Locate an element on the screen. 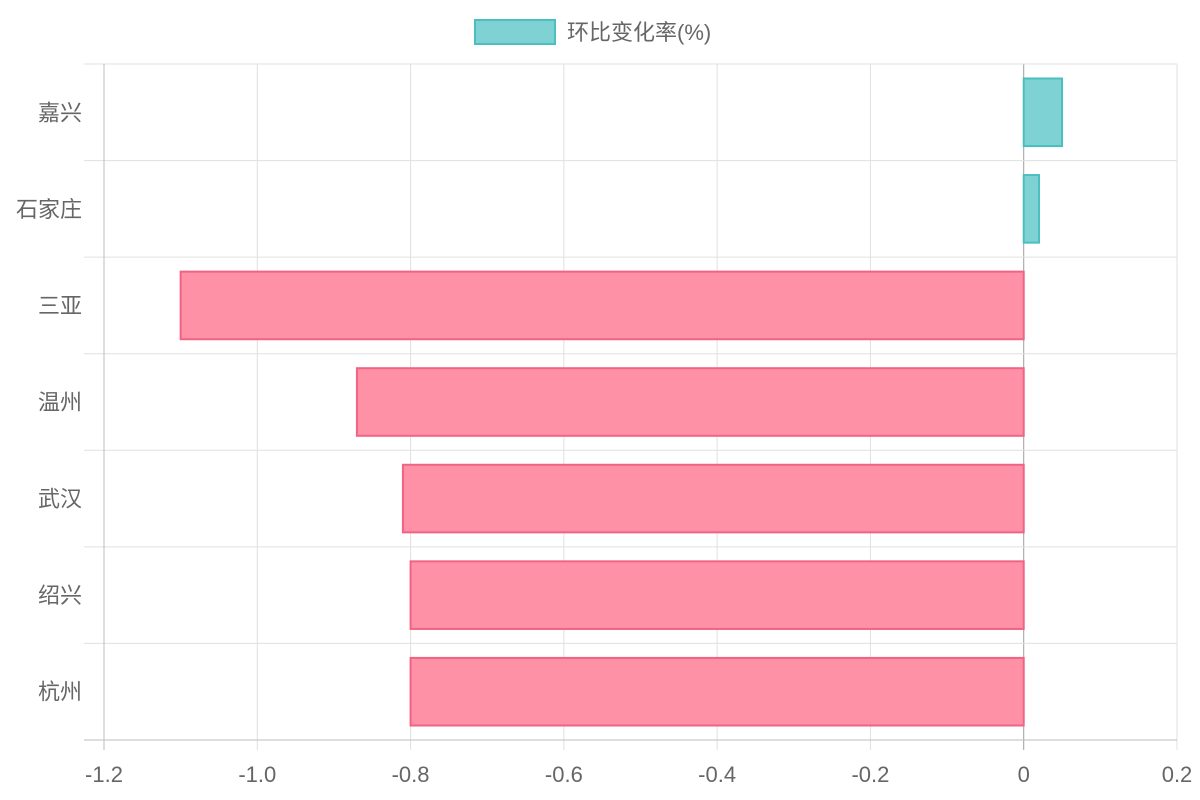 The height and width of the screenshot is (800, 1200). bar-温州 is located at coordinates (690, 402).